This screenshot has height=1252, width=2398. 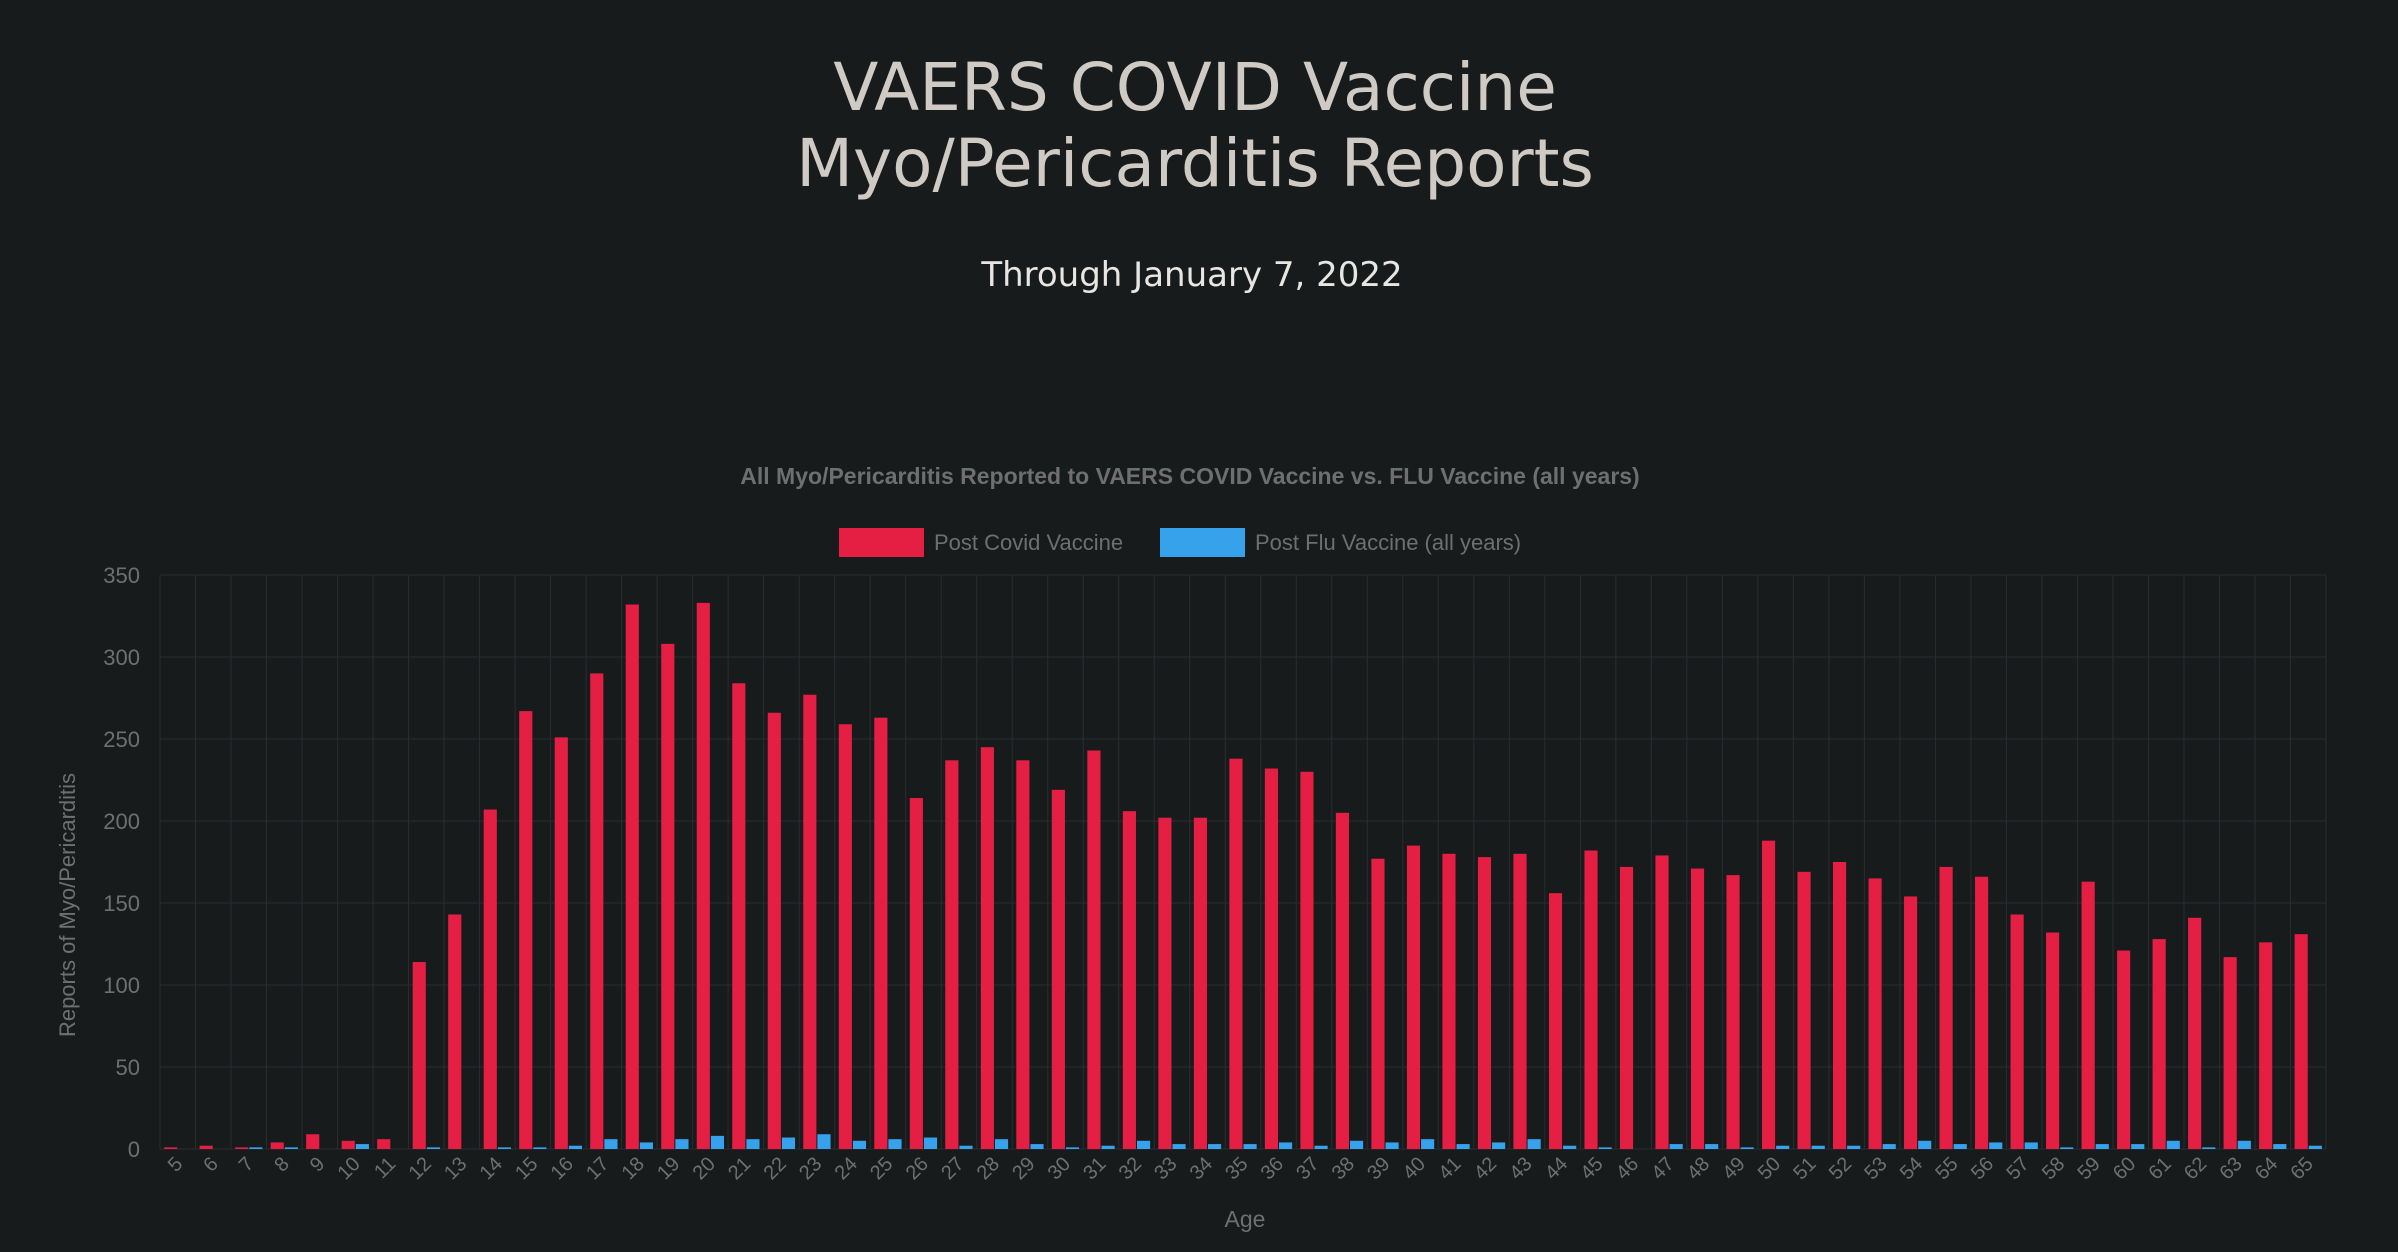 What do you see at coordinates (981, 542) in the screenshot?
I see `legend-item-covid: Post Covid Vaccine` at bounding box center [981, 542].